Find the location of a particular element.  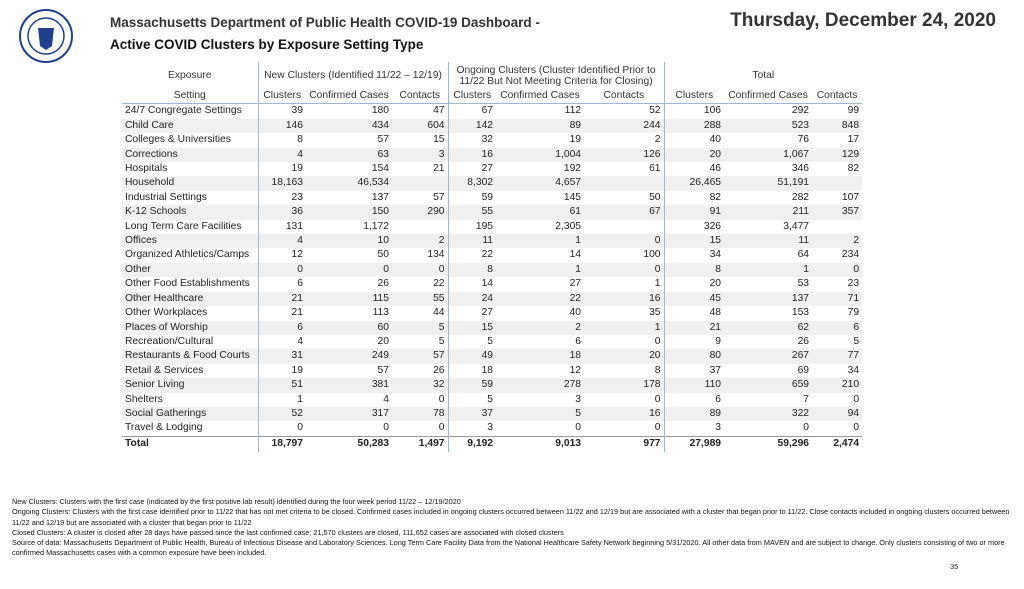

column-header: Setting is located at coordinates (190, 97).